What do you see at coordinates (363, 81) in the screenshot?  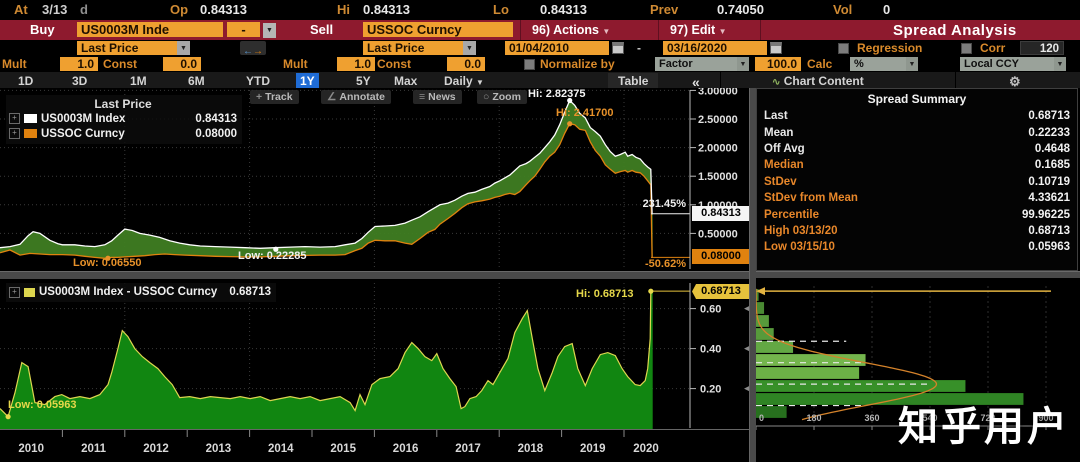 I see `tab-5y: 5Y` at bounding box center [363, 81].